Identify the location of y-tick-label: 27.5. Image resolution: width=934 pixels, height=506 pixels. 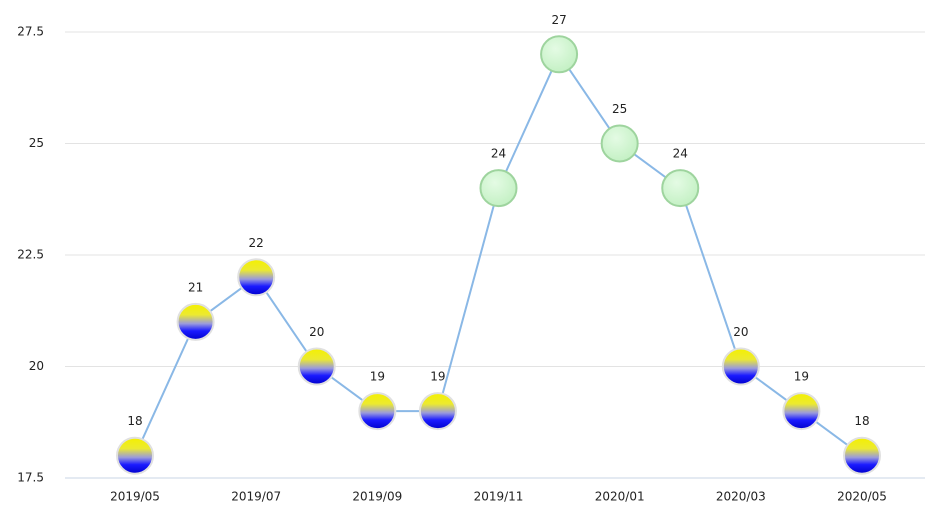
(30, 32).